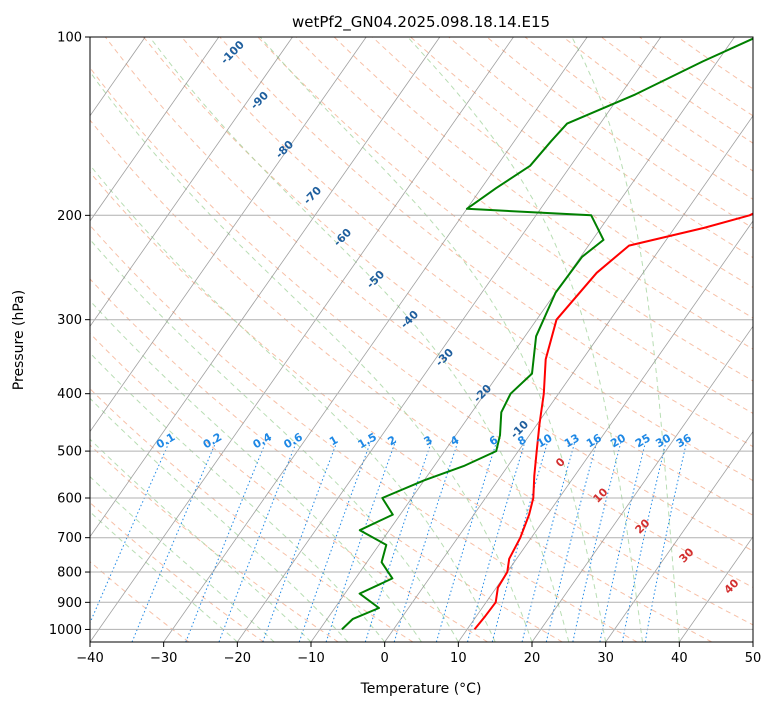 This screenshot has width=775, height=708. Describe the element at coordinates (418, 654) in the screenshot. I see `x-axis-ticks: −40 −30 −20 −10 0 10 20 30 40 50` at that location.